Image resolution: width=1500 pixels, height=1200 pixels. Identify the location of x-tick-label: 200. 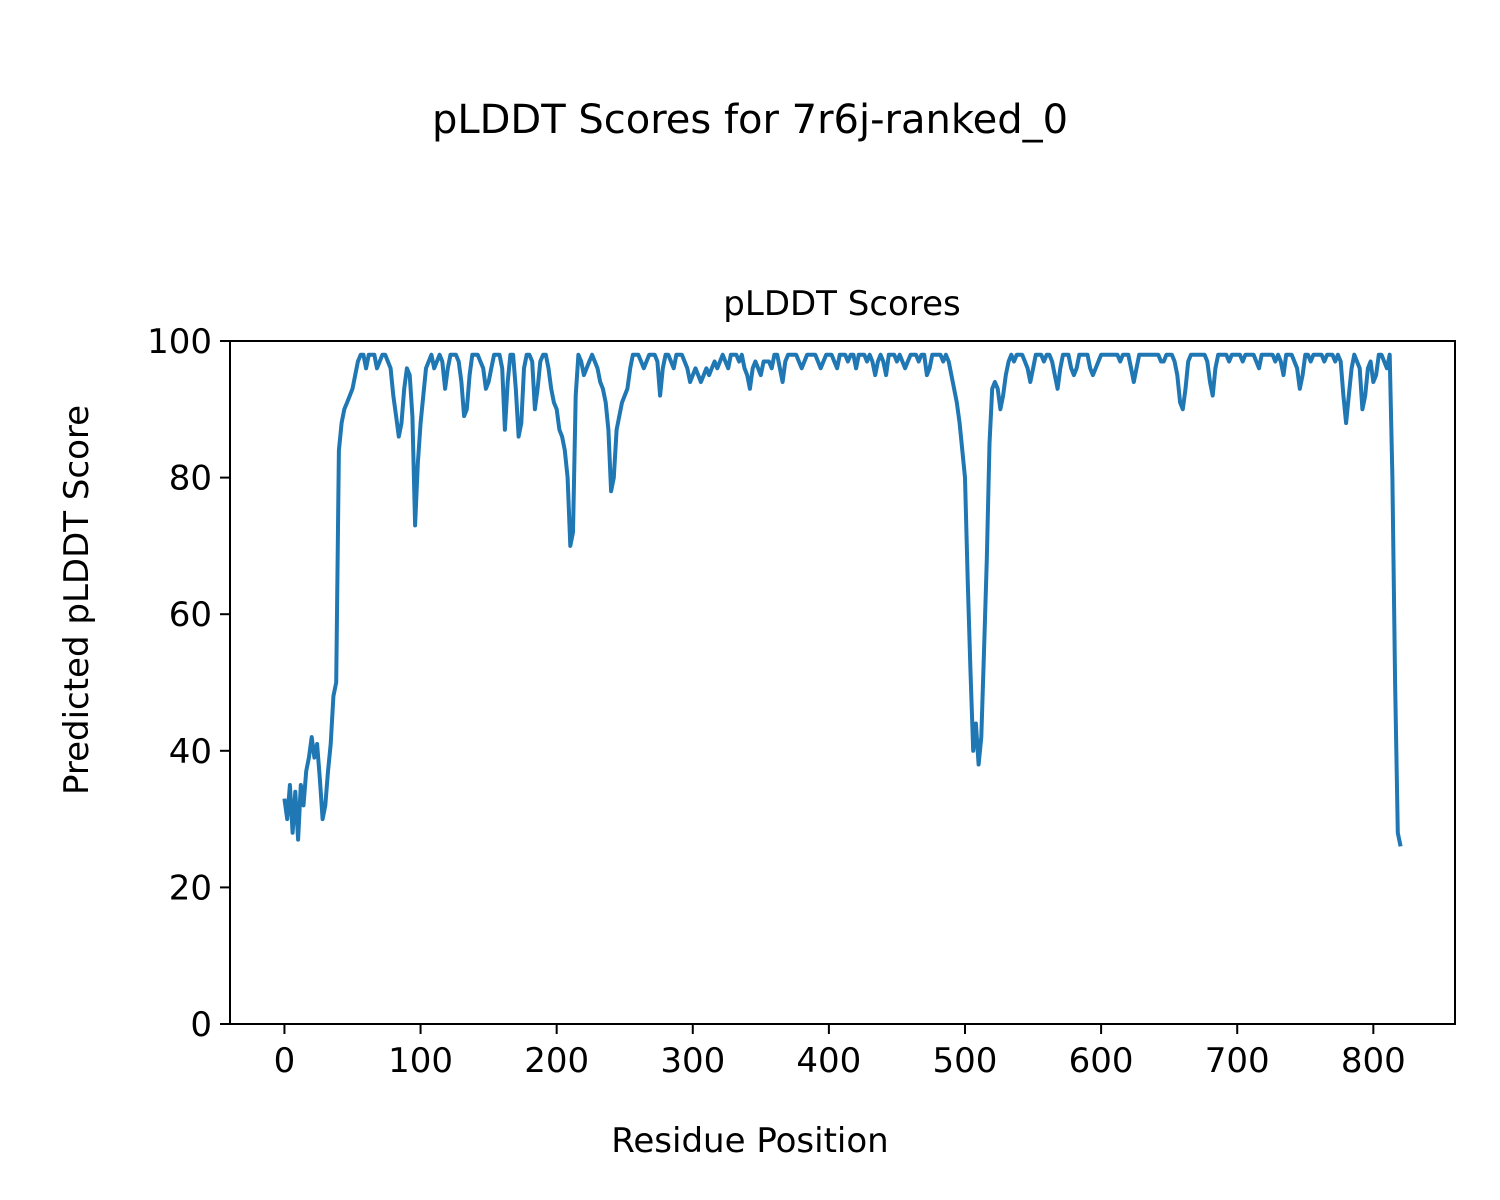
(556, 1061).